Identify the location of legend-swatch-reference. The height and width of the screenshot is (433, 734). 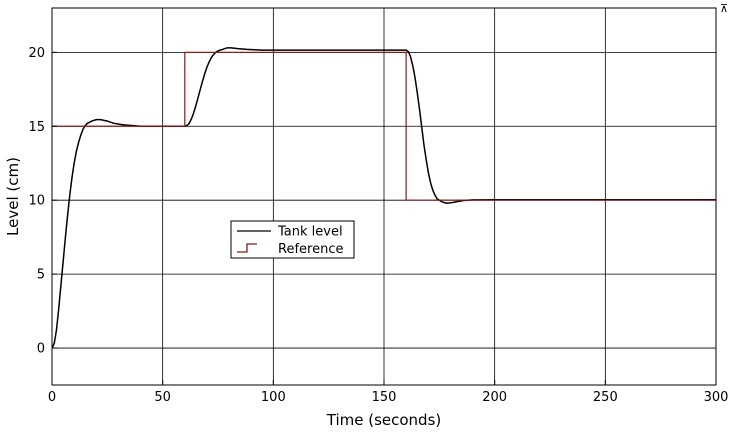
(247, 248).